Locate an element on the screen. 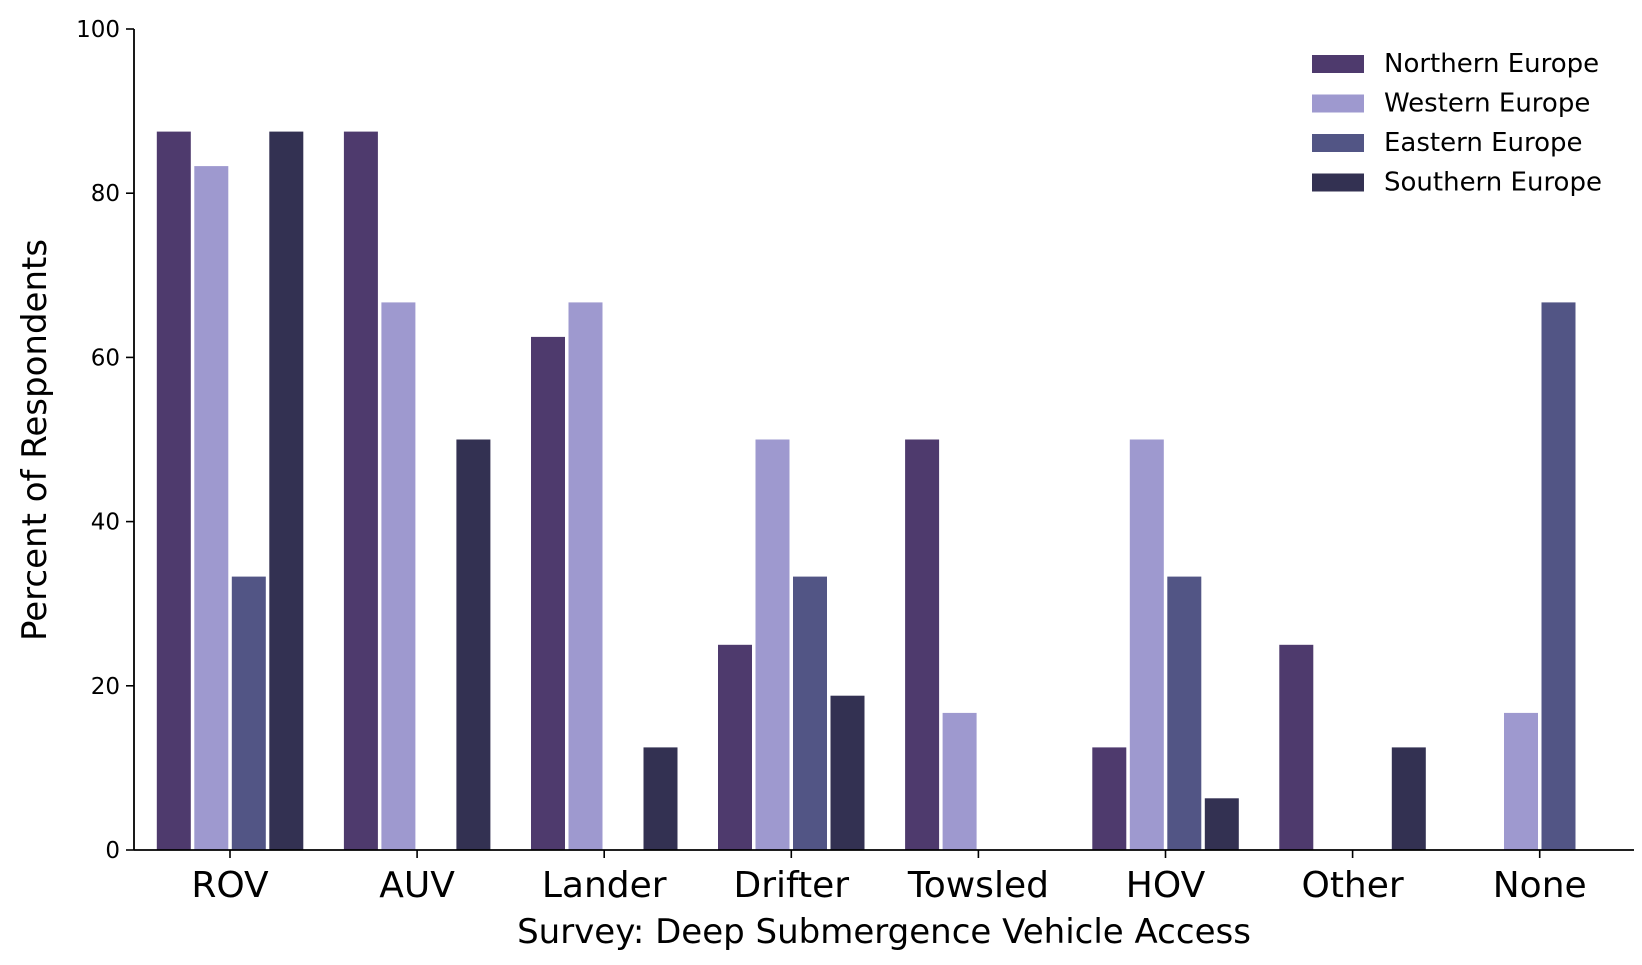  bar-towsled-western-europe is located at coordinates (959, 781).